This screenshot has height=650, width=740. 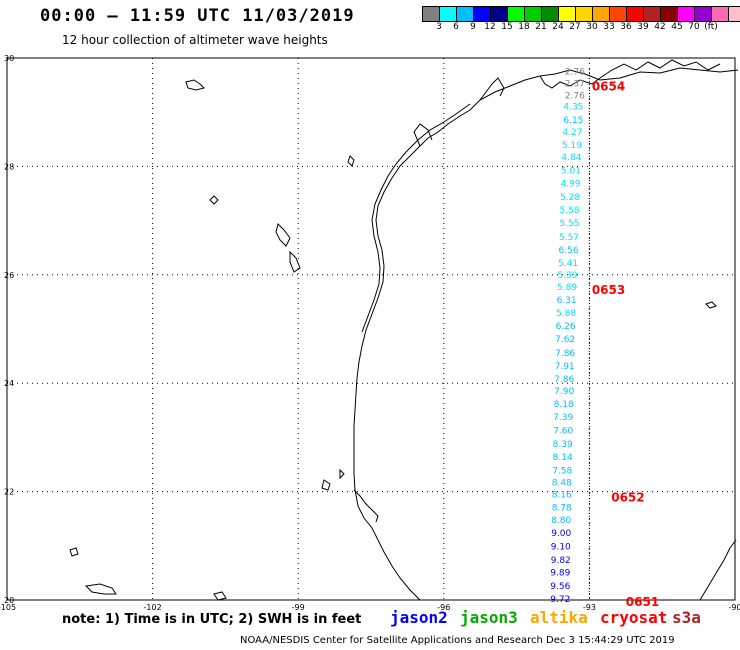 What do you see at coordinates (575, 85) in the screenshot?
I see `swh-value: 2.37` at bounding box center [575, 85].